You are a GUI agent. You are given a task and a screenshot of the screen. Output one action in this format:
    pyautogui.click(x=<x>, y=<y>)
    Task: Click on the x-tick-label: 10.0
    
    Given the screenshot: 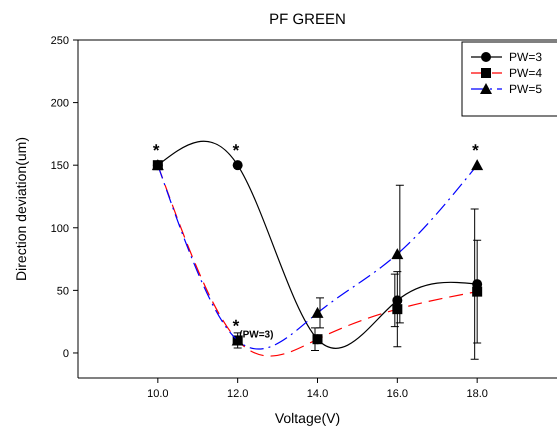 What is the action you would take?
    pyautogui.click(x=158, y=394)
    